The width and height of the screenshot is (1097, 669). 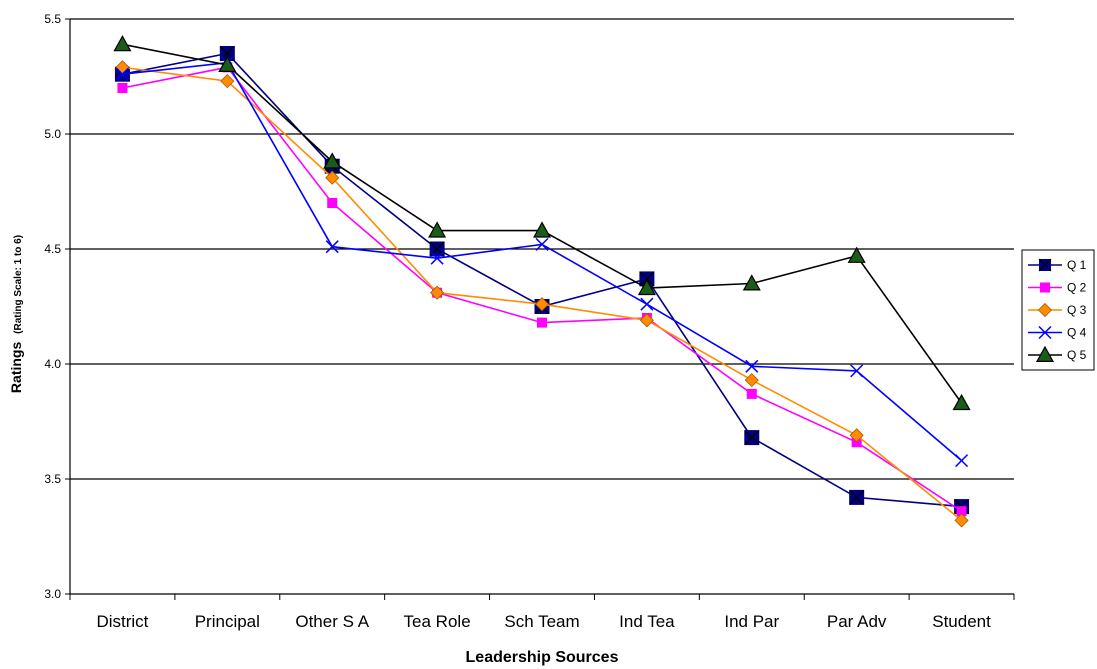 I want to click on legend: Q 1 Q 2 Q 3 Q 4 Q 5, so click(x=1058, y=310).